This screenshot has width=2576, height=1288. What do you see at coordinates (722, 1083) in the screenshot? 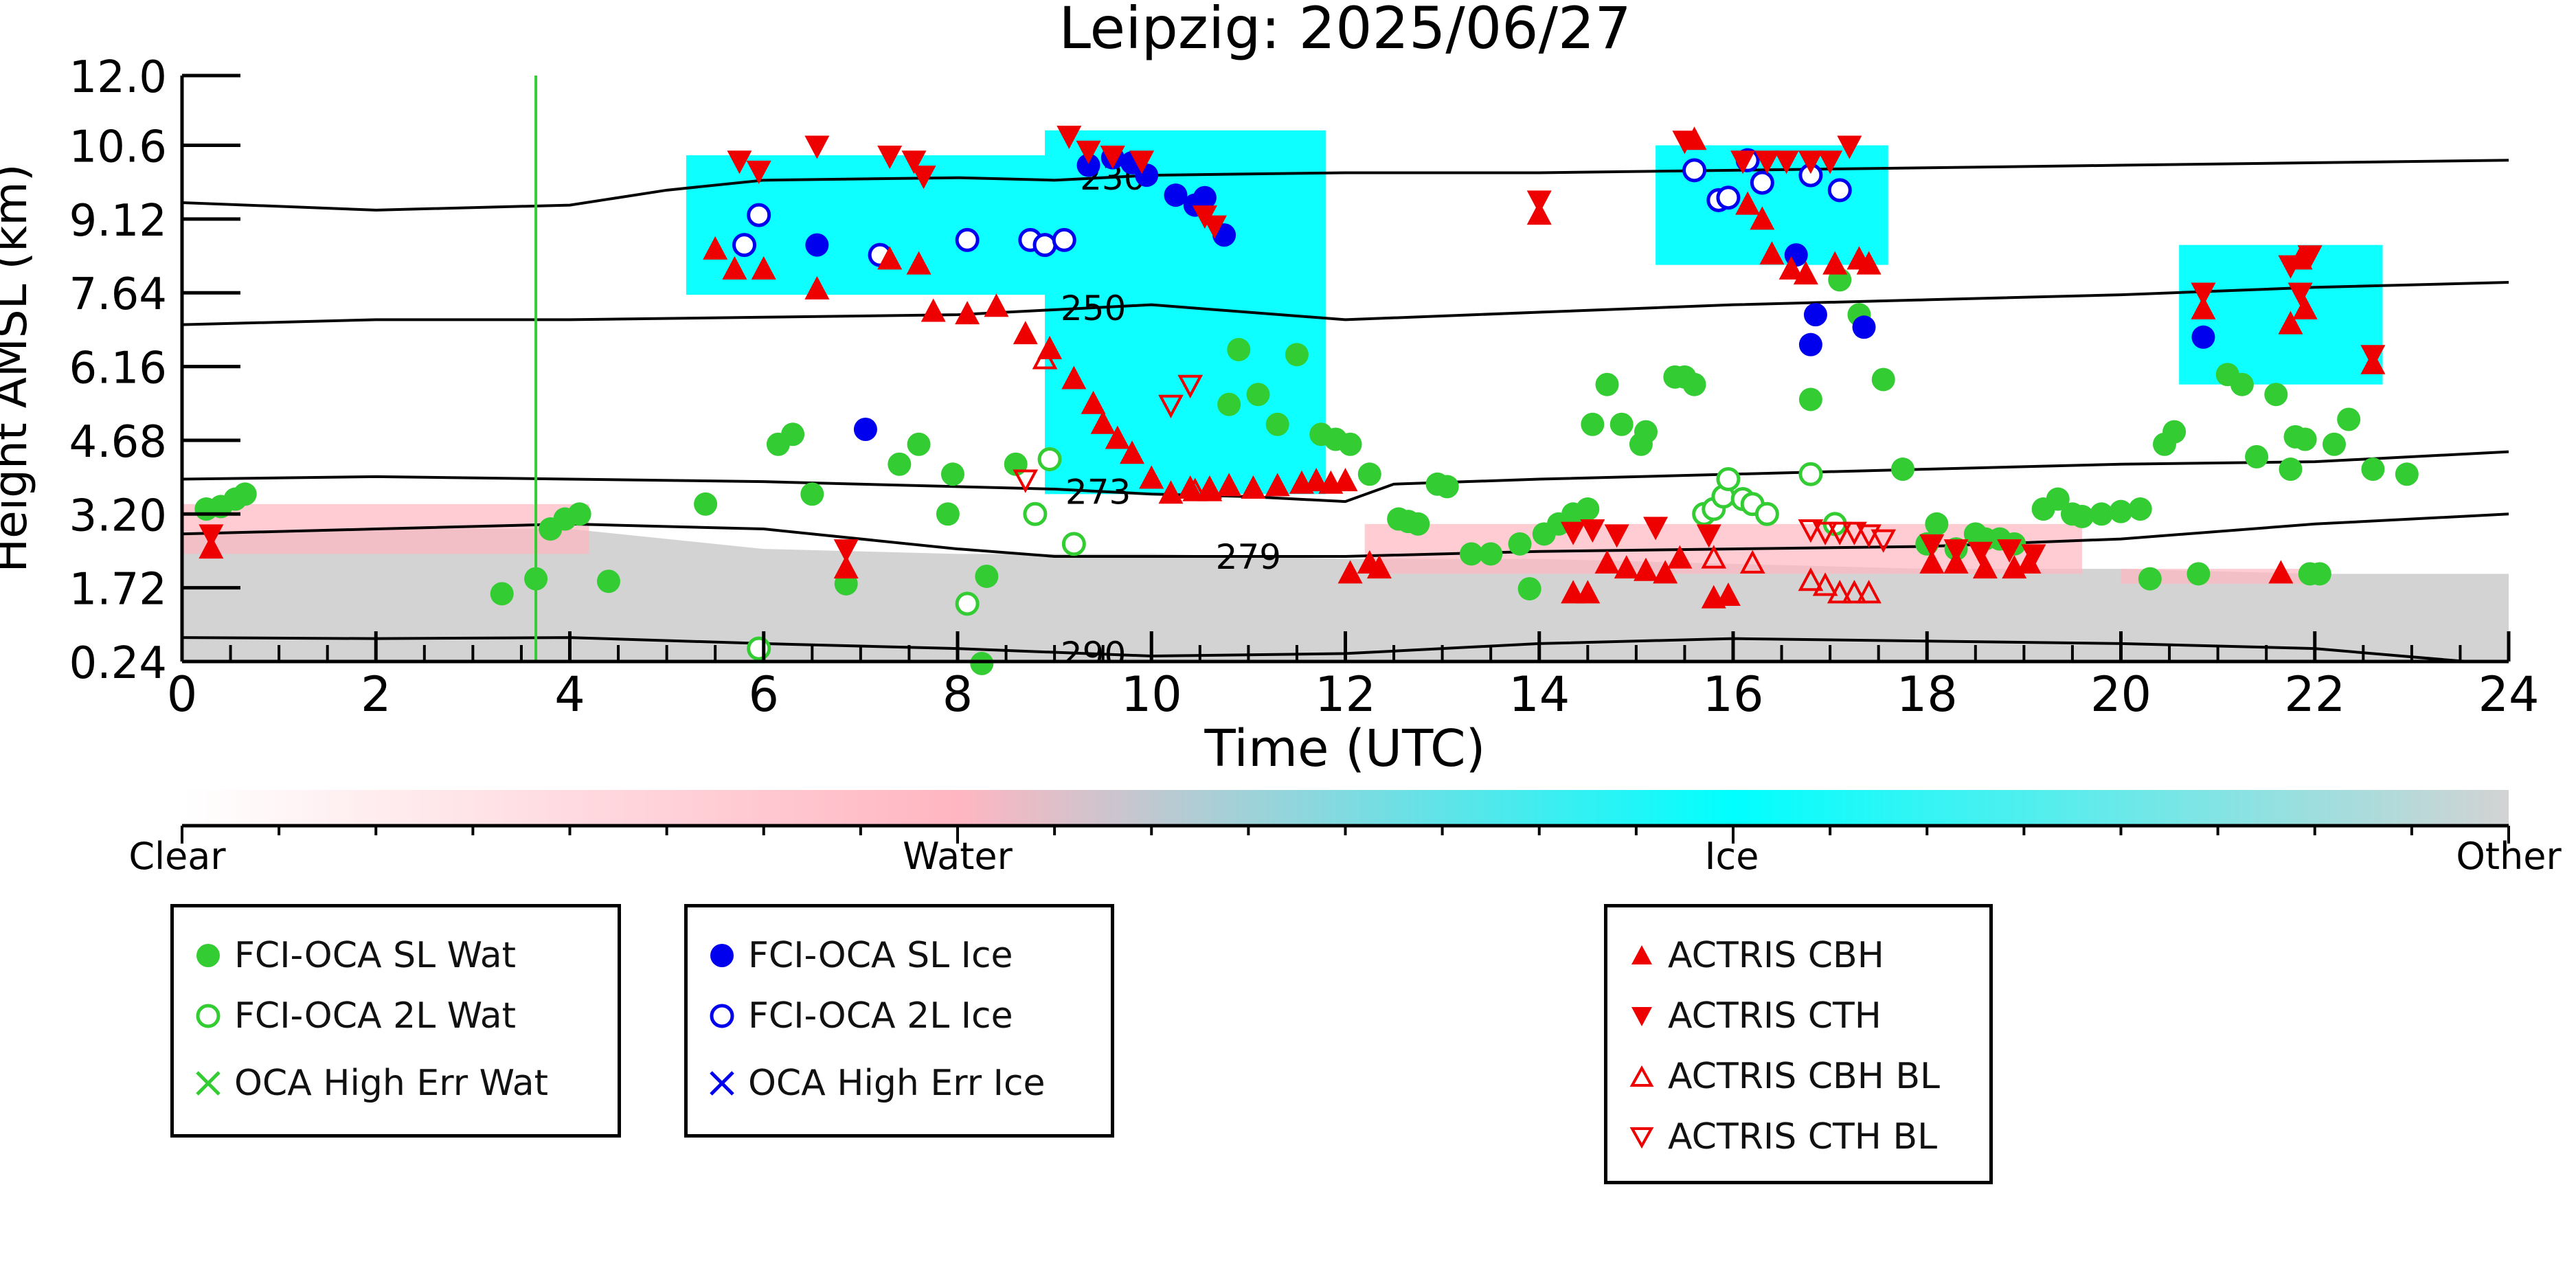
I see `x-icon` at bounding box center [722, 1083].